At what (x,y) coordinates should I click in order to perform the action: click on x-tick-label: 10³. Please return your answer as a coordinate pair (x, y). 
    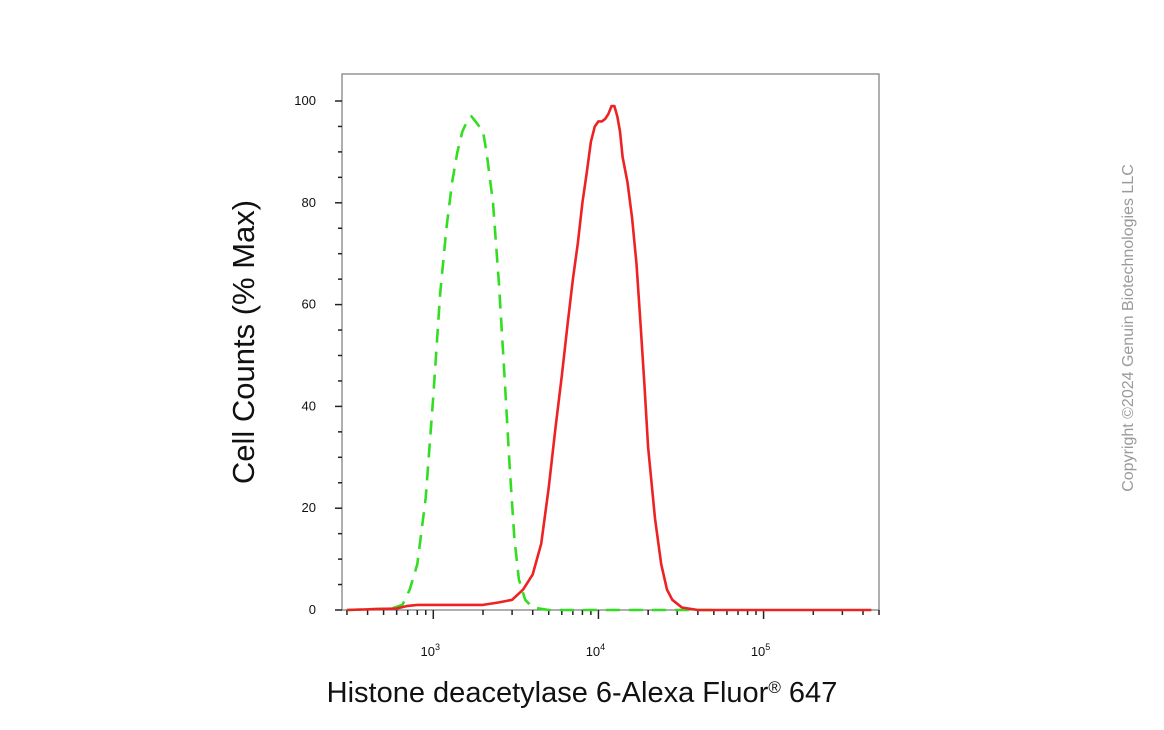
    Looking at the image, I should click on (430, 650).